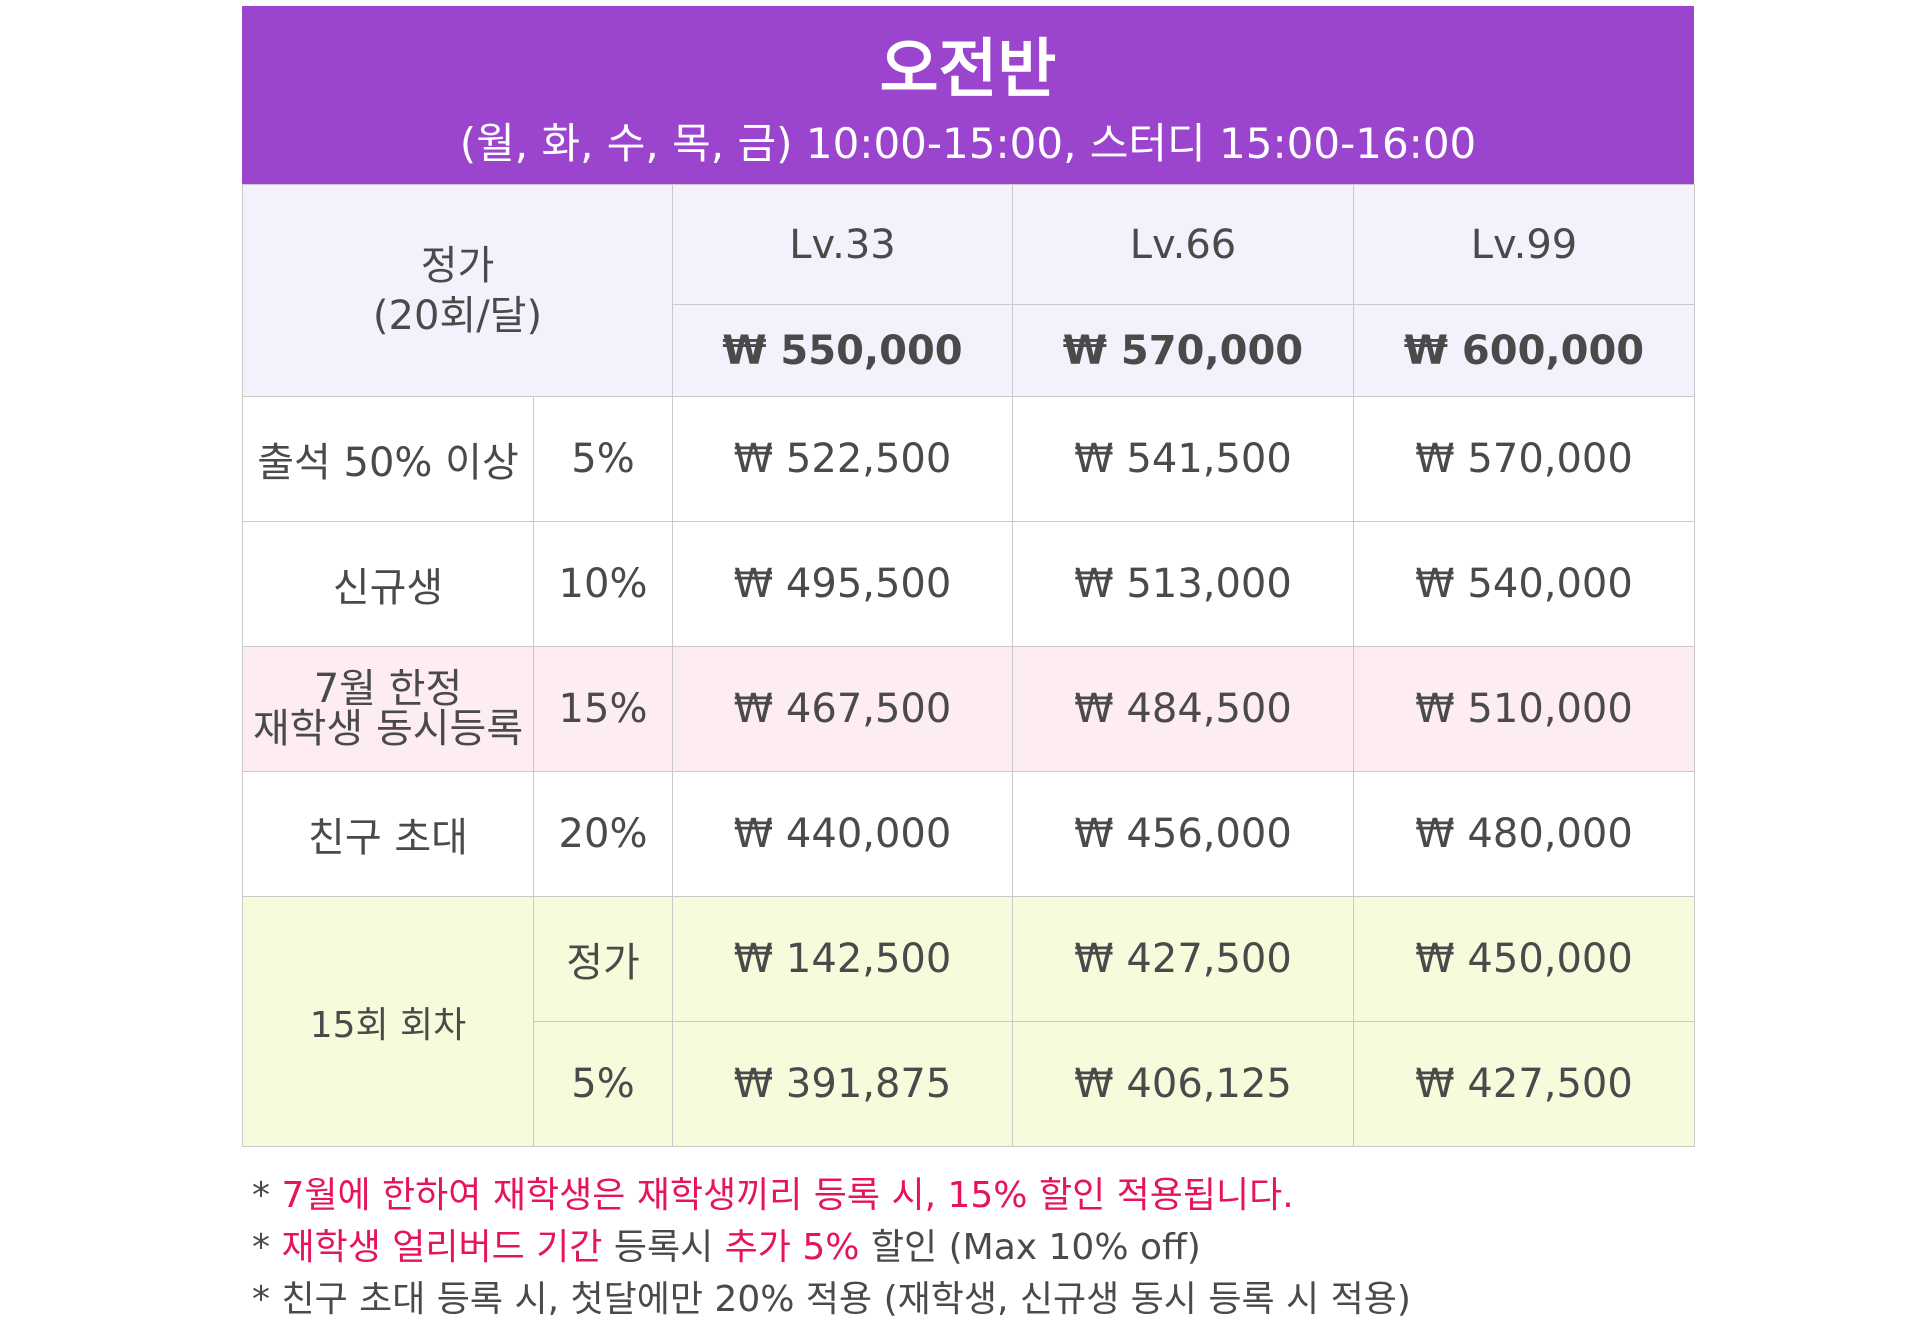 The image size is (1920, 1332). I want to click on discount-rate: 15%, so click(603, 709).